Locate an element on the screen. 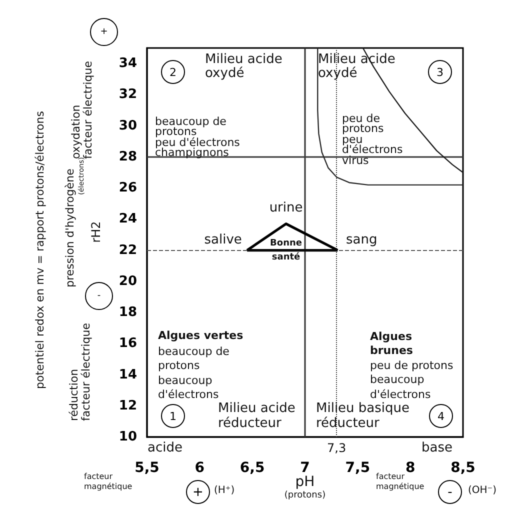 The height and width of the screenshot is (518, 520). annotation: Milieu basique réducteur is located at coordinates (363, 416).